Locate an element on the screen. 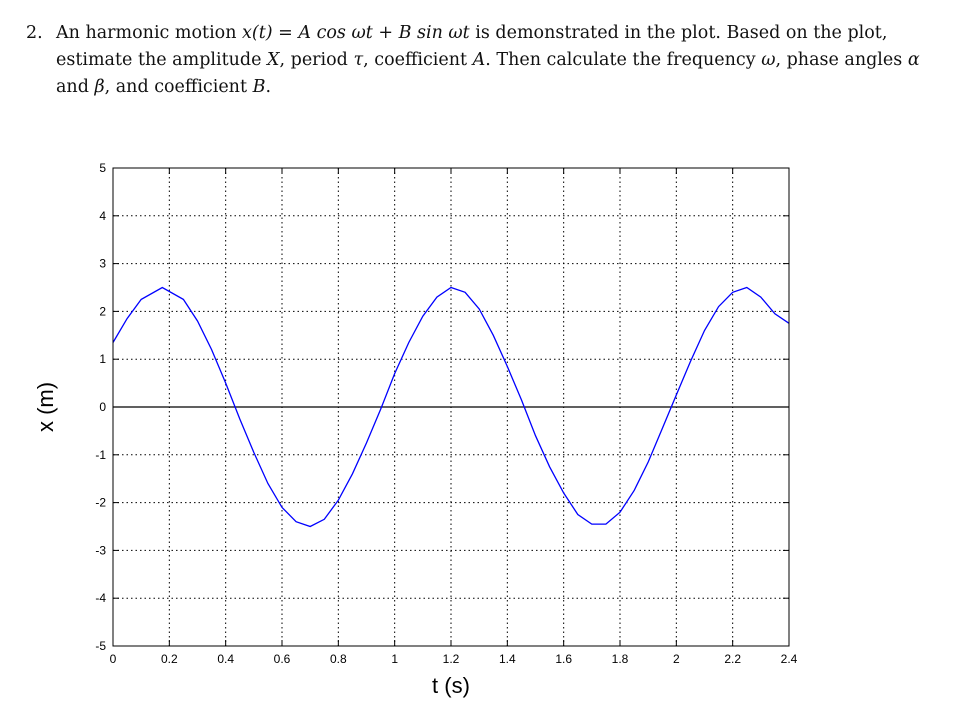 The height and width of the screenshot is (709, 963). y-tick-label: 3 is located at coordinates (102, 264).